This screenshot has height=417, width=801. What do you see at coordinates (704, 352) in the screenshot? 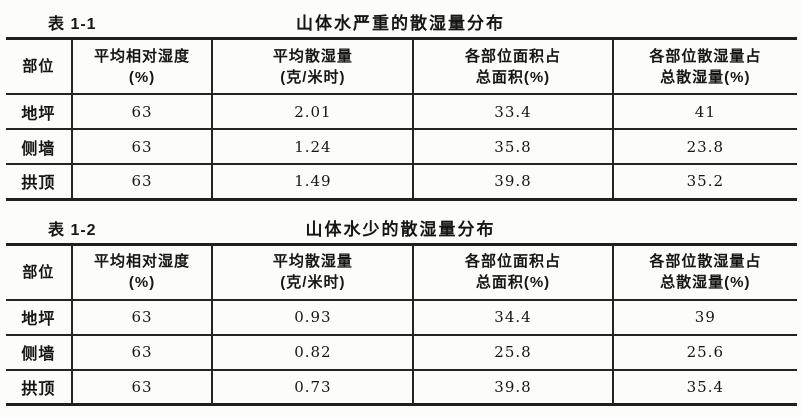
I see `cell-moisture-pct: 25.6` at bounding box center [704, 352].